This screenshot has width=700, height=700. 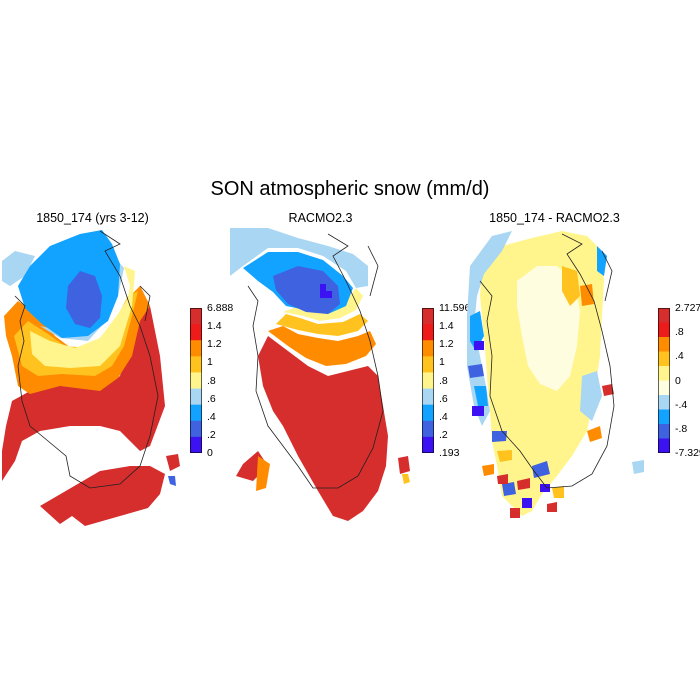 What do you see at coordinates (350, 189) in the screenshot?
I see `figure-title: SON atmospheric snow (mm/d)` at bounding box center [350, 189].